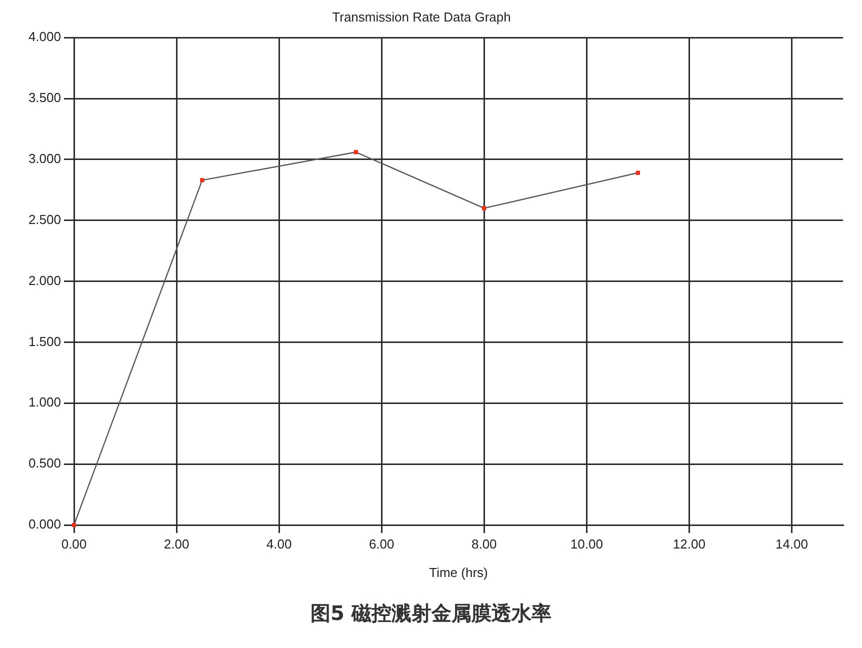 Image resolution: width=862 pixels, height=648 pixels. What do you see at coordinates (74, 544) in the screenshot?
I see `x-tick-label: 0.00` at bounding box center [74, 544].